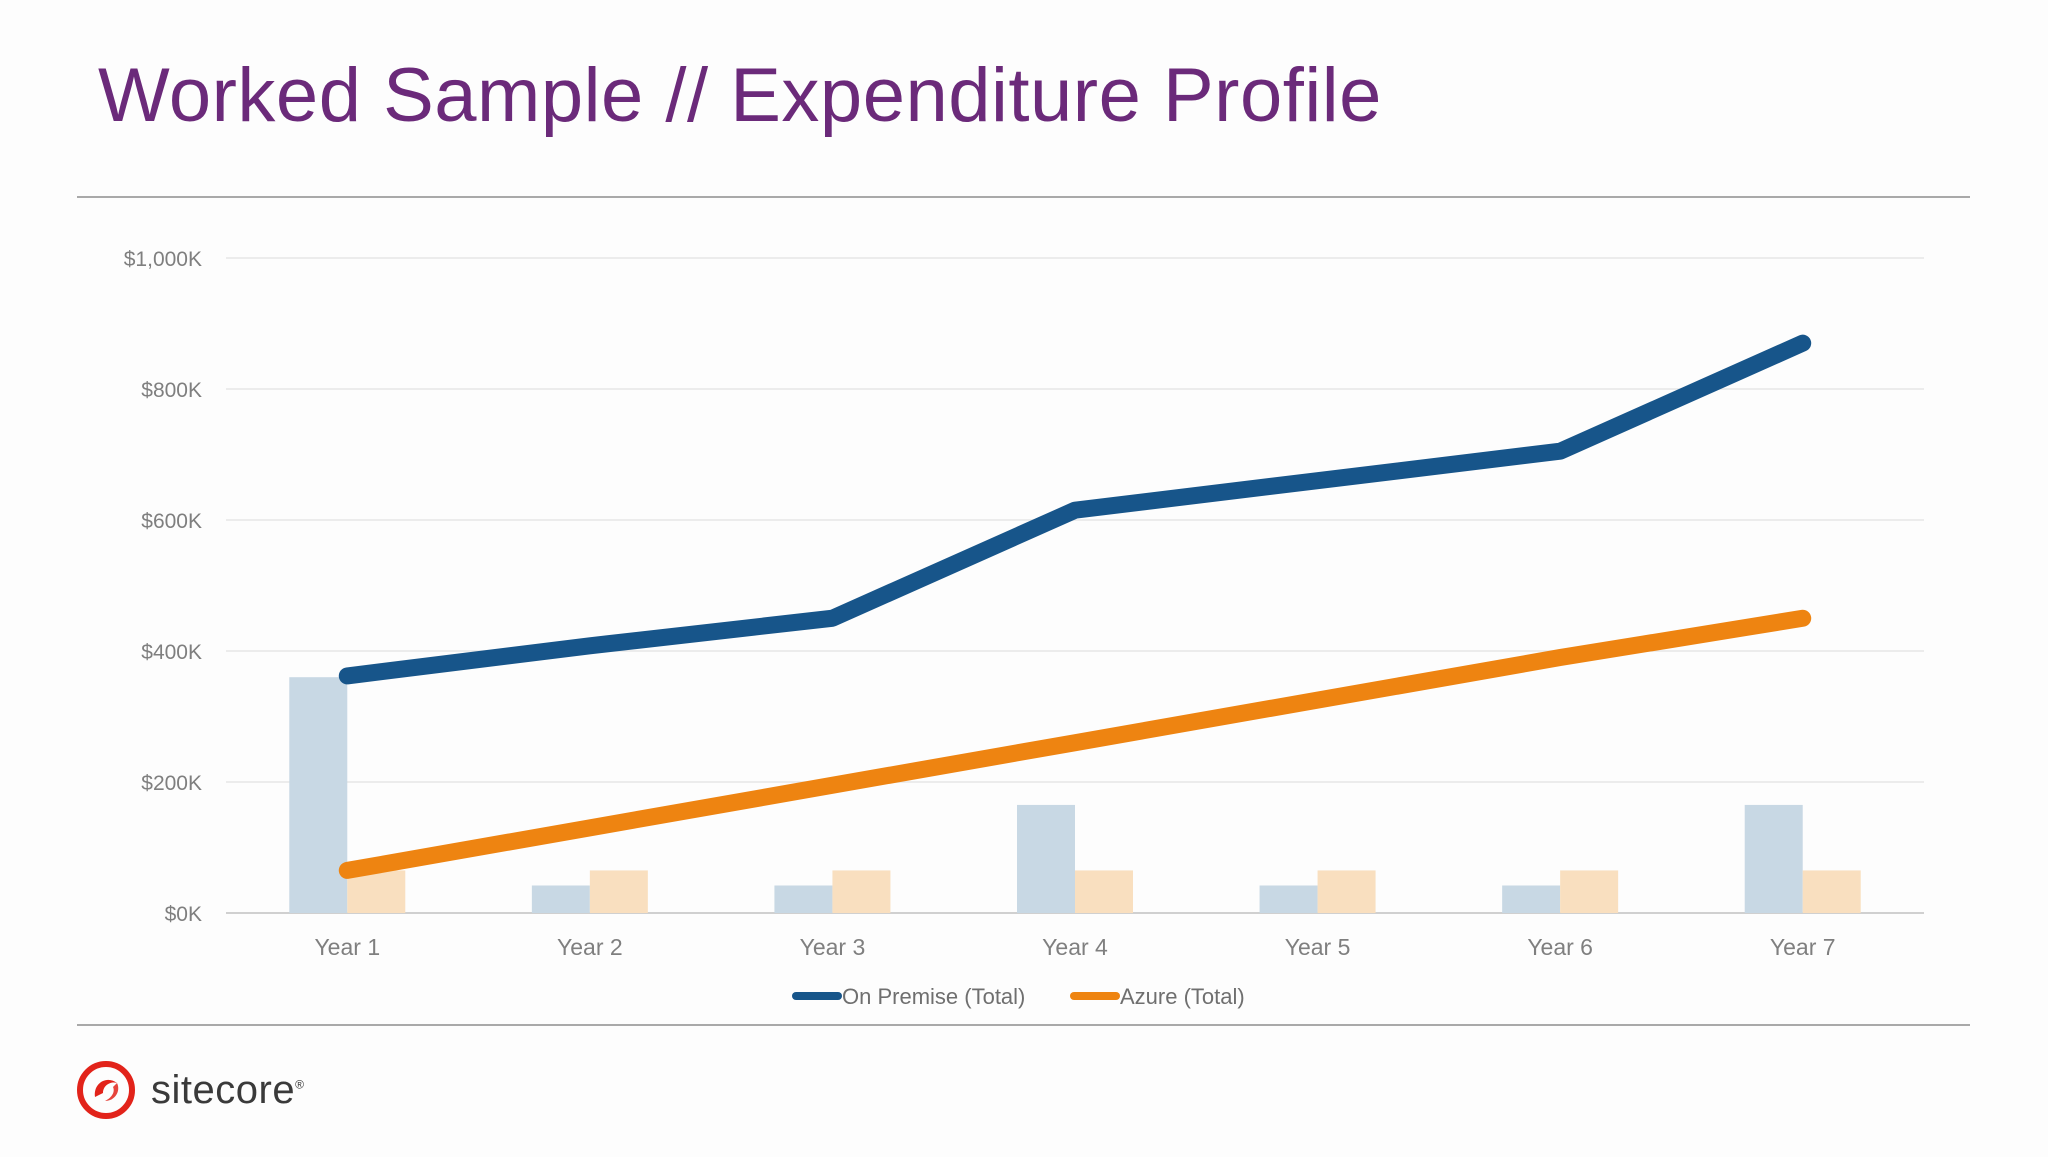  I want to click on y-tick-label: $400K, so click(171, 652).